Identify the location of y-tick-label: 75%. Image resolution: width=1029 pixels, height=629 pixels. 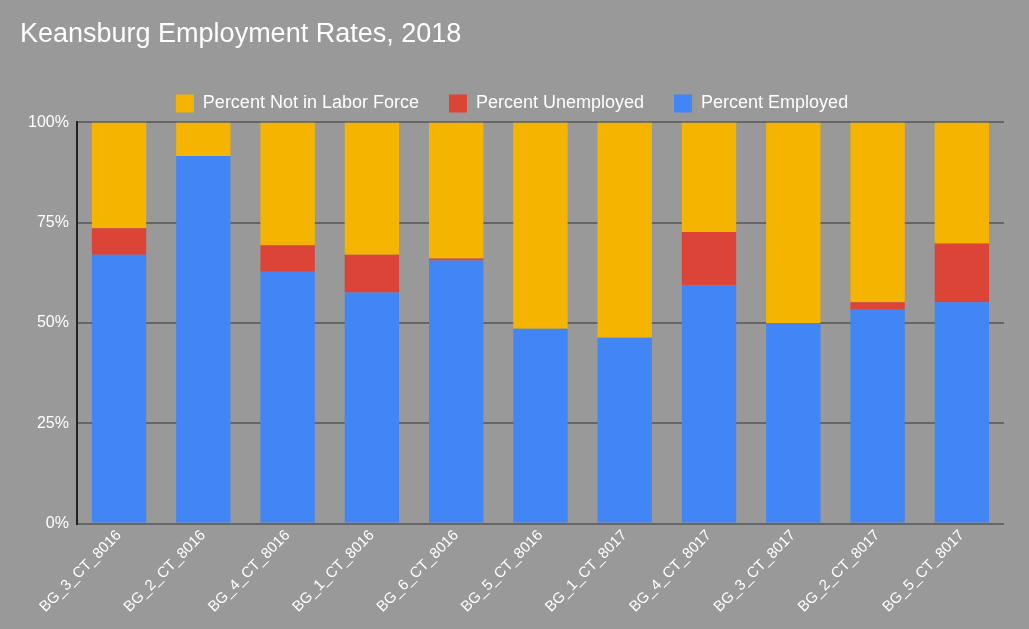
(52, 222).